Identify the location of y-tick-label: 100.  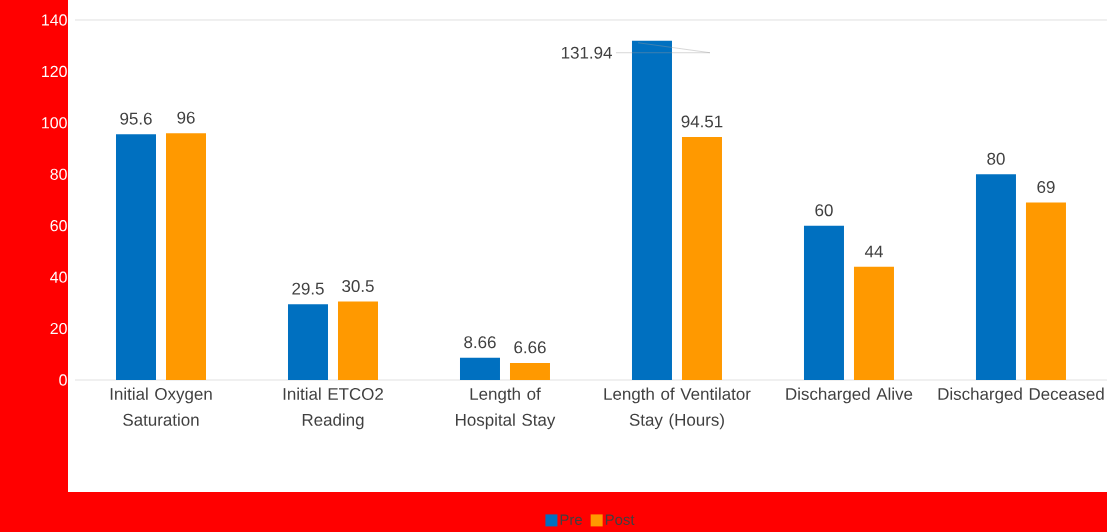
(54, 123).